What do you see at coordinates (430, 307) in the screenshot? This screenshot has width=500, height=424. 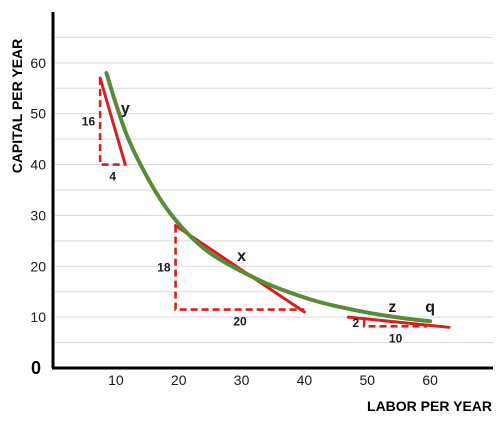 I see `point-label-q: q` at bounding box center [430, 307].